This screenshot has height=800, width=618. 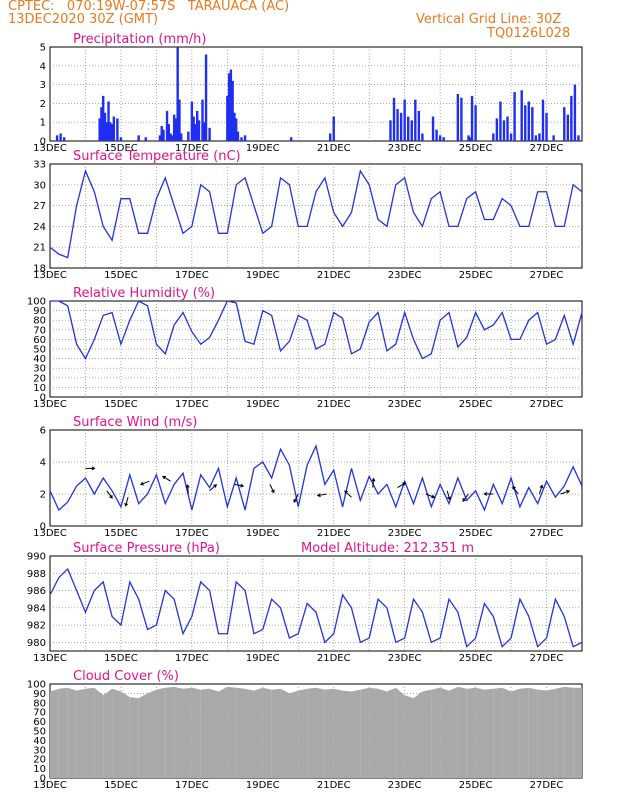 I want to click on cloud-cover-xtick-label: 25DEC, so click(x=476, y=785).